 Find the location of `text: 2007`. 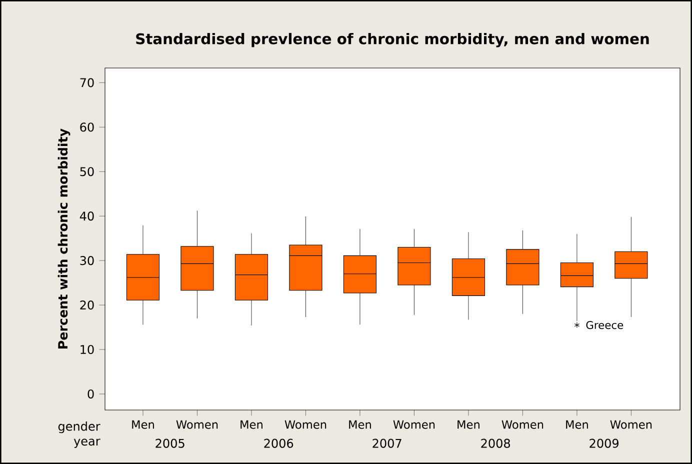

text: 2007 is located at coordinates (387, 443).